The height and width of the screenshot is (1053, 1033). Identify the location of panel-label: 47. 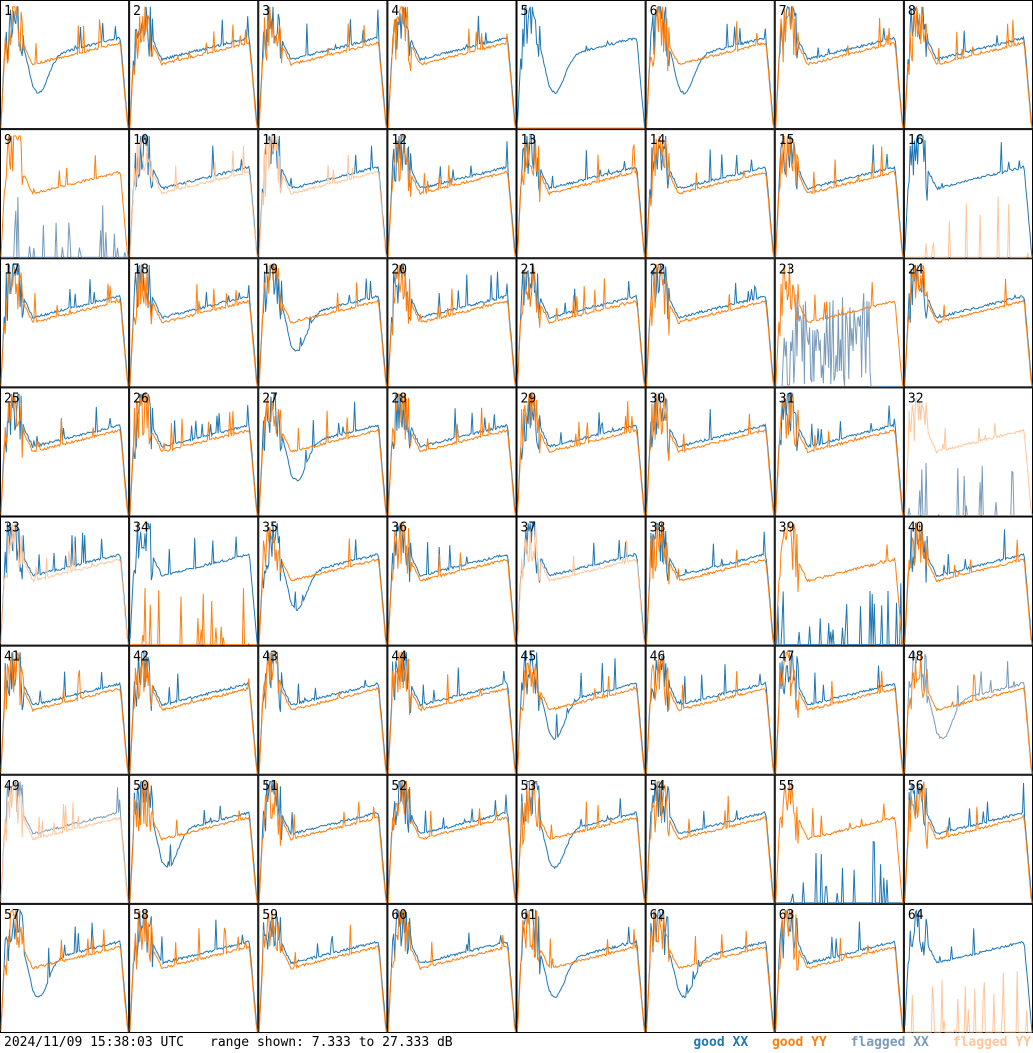
(787, 657).